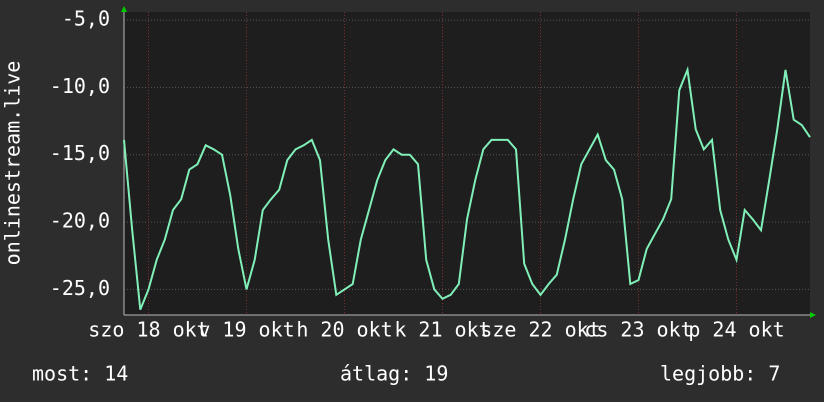 Image resolution: width=824 pixels, height=402 pixels. Describe the element at coordinates (86, 19) in the screenshot. I see `y-tick-label: -5,0` at that location.